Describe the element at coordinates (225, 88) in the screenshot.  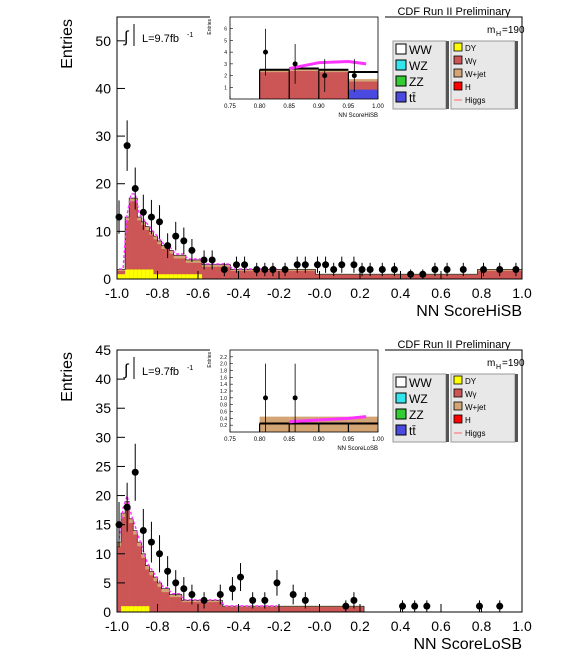
I see `inset-y-tick-label: 1` at that location.